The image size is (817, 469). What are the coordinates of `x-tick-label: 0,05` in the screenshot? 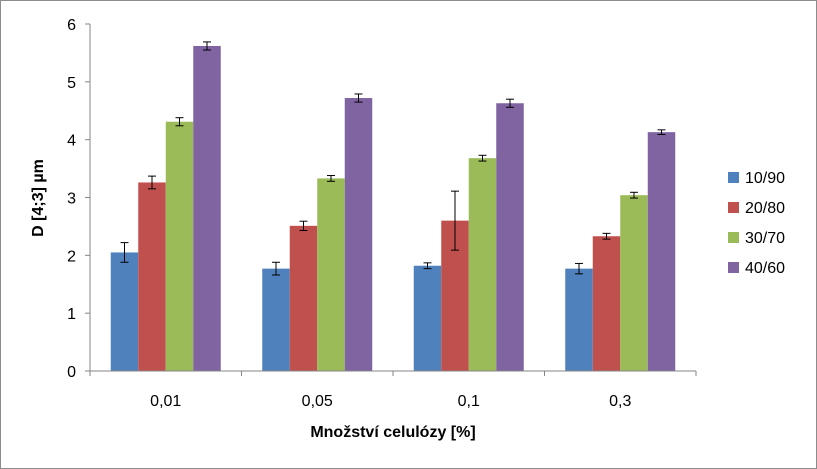 It's located at (317, 401).